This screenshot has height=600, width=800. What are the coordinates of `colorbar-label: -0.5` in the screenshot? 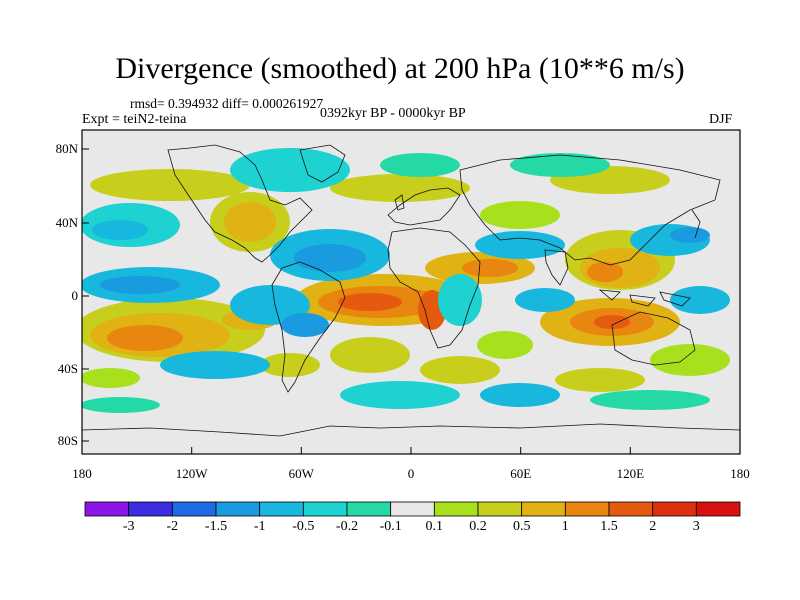 It's located at (303, 526).